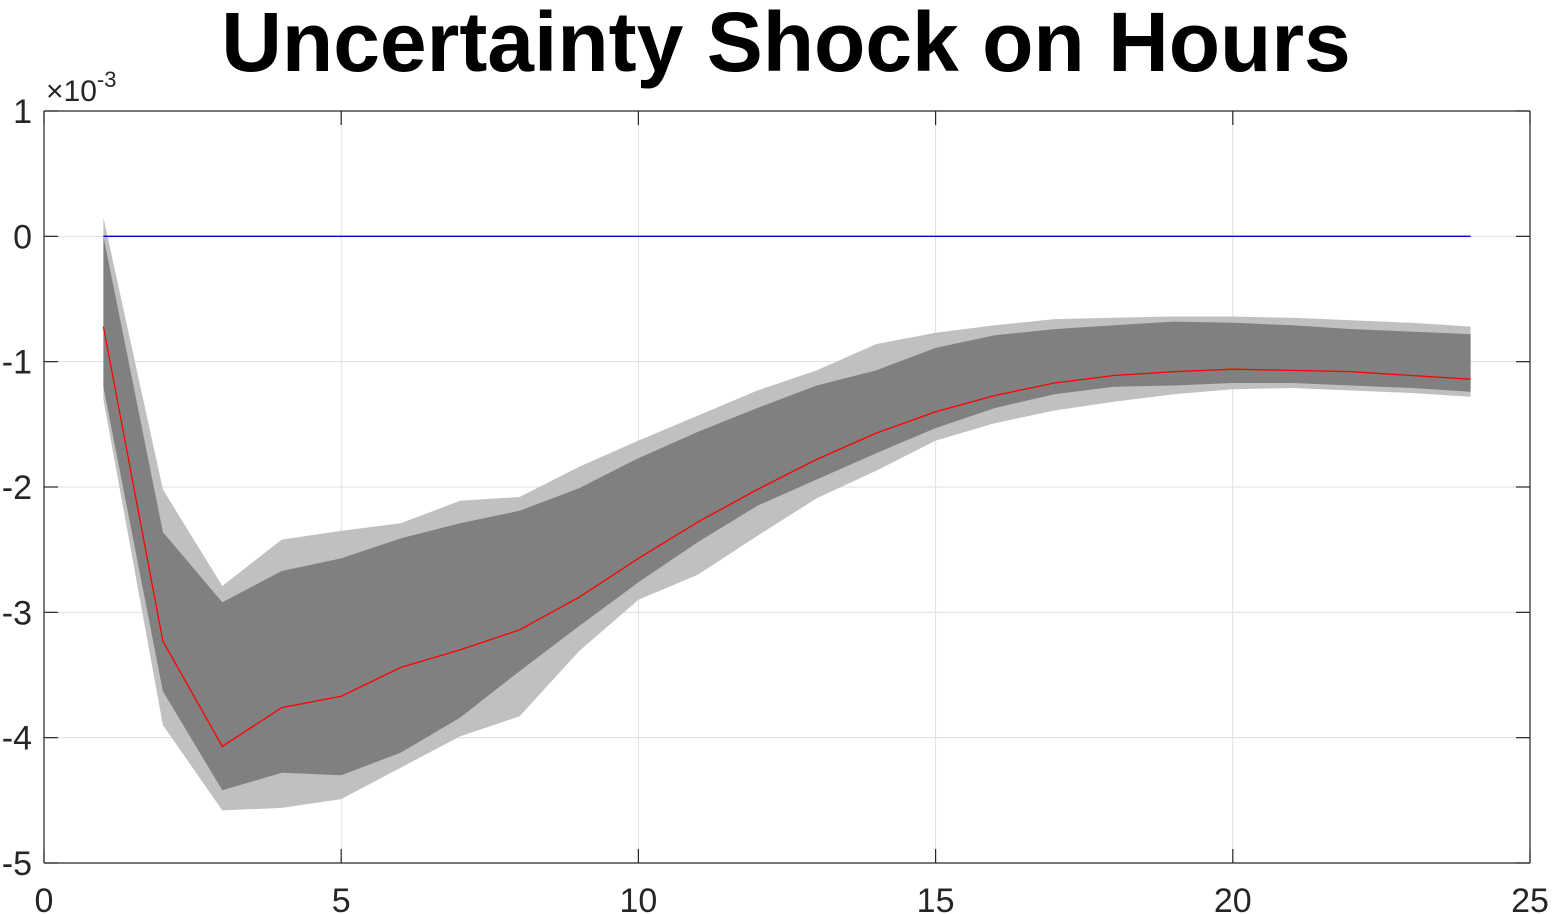 This screenshot has width=1552, height=914. Describe the element at coordinates (638, 898) in the screenshot. I see `x-tick-label: 10` at that location.